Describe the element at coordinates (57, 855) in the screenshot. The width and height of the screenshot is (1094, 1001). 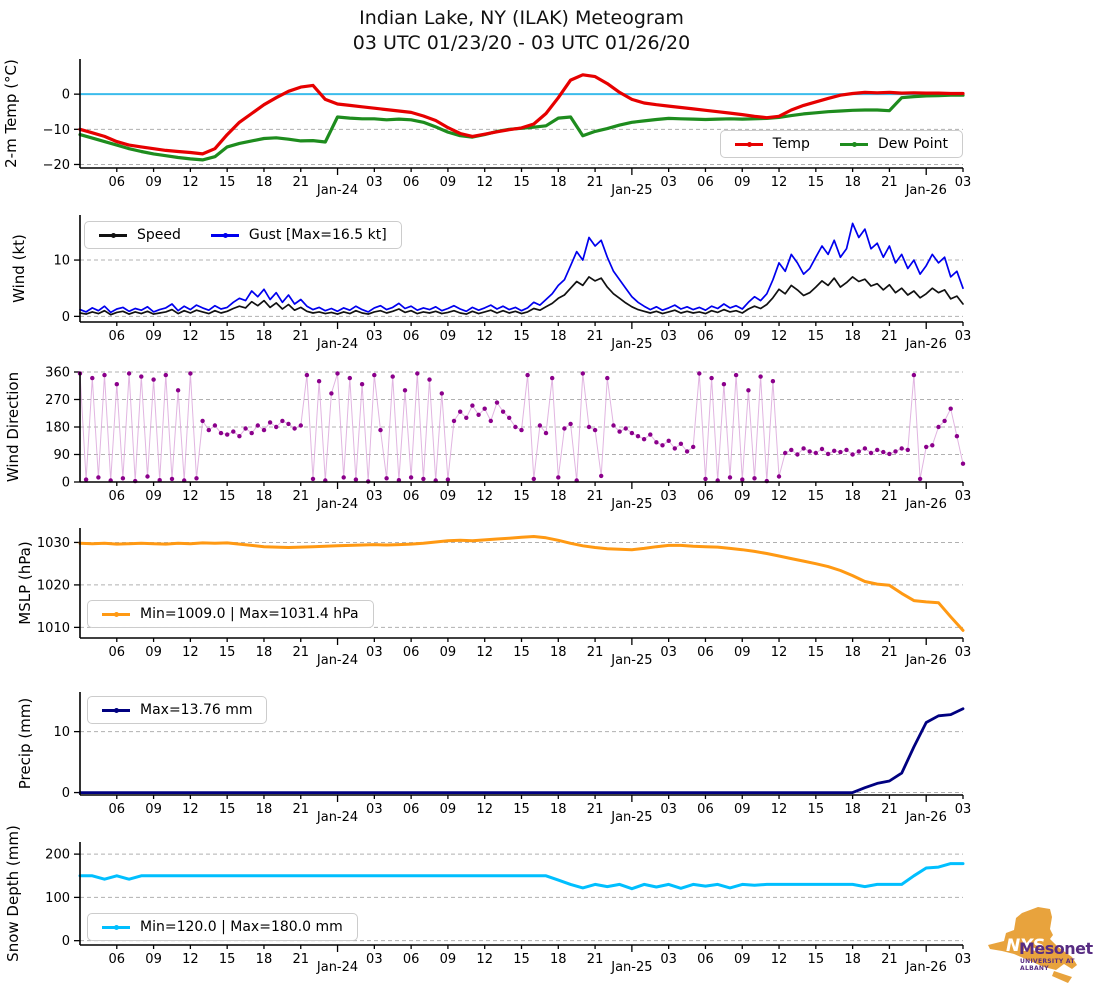
I see `y-tick-label: 200` at that location.